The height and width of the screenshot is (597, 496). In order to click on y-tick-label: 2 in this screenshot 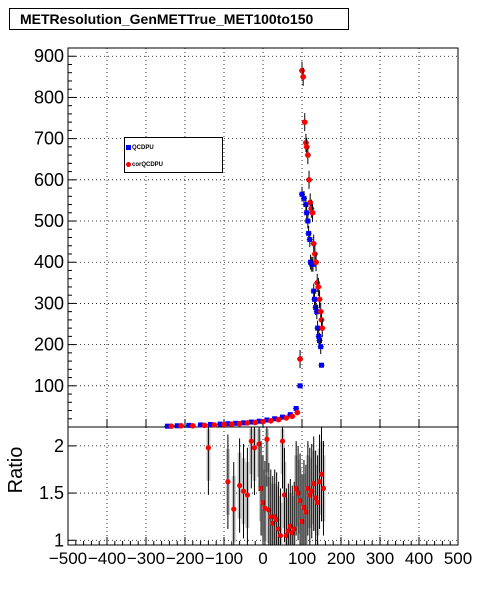, I will do `click(59, 446)`.